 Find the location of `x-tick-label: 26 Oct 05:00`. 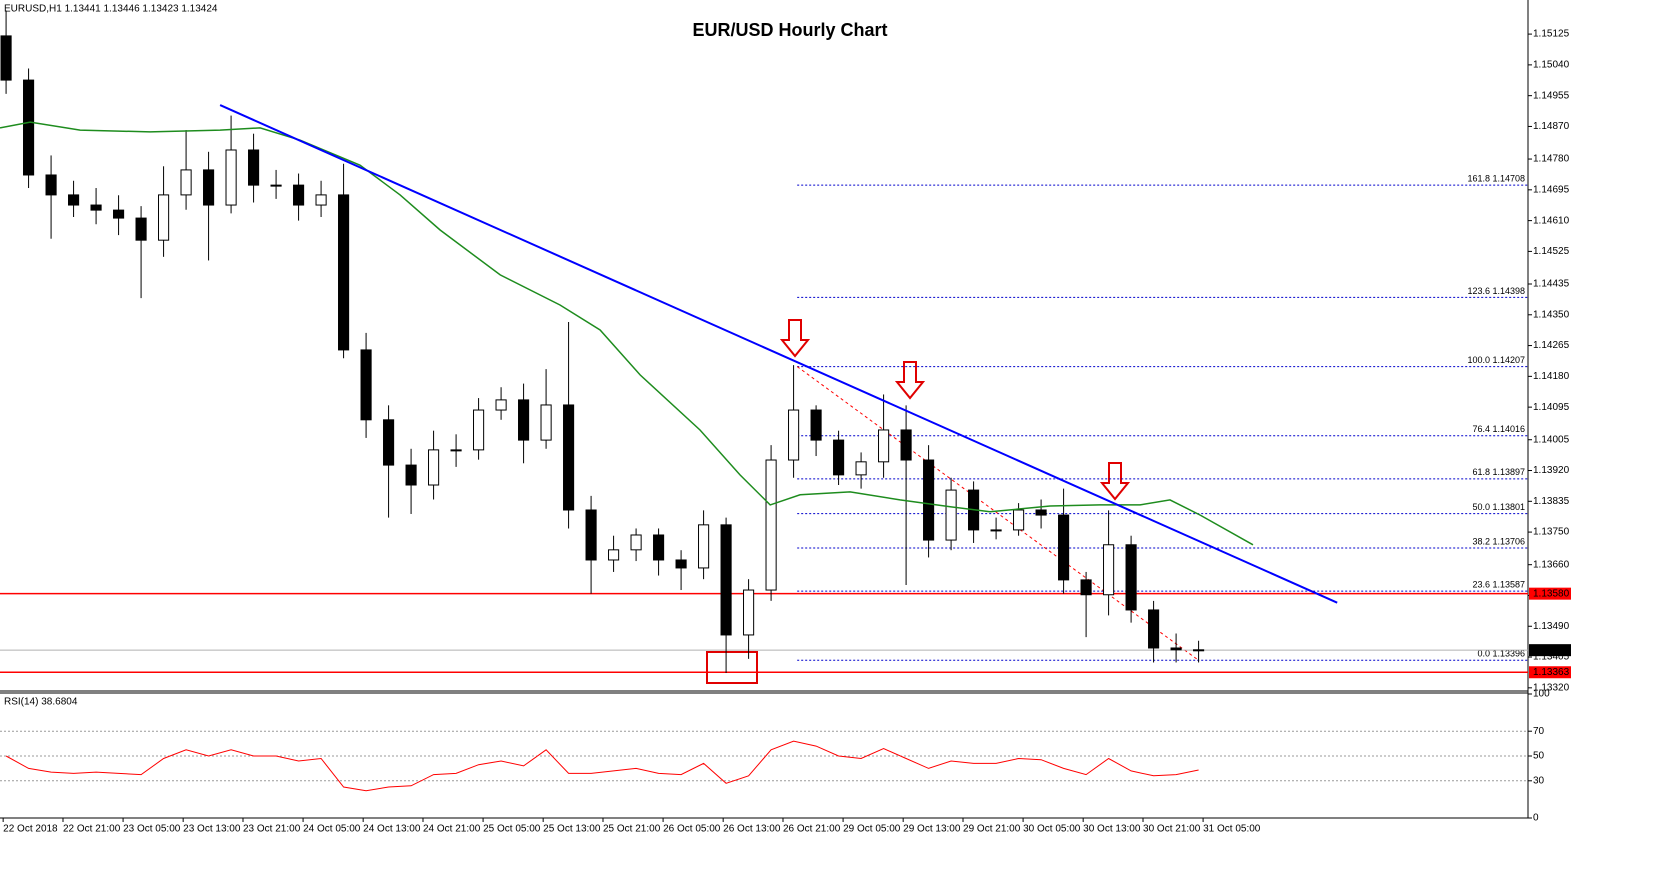

x-tick-label: 26 Oct 05:00 is located at coordinates (692, 829).